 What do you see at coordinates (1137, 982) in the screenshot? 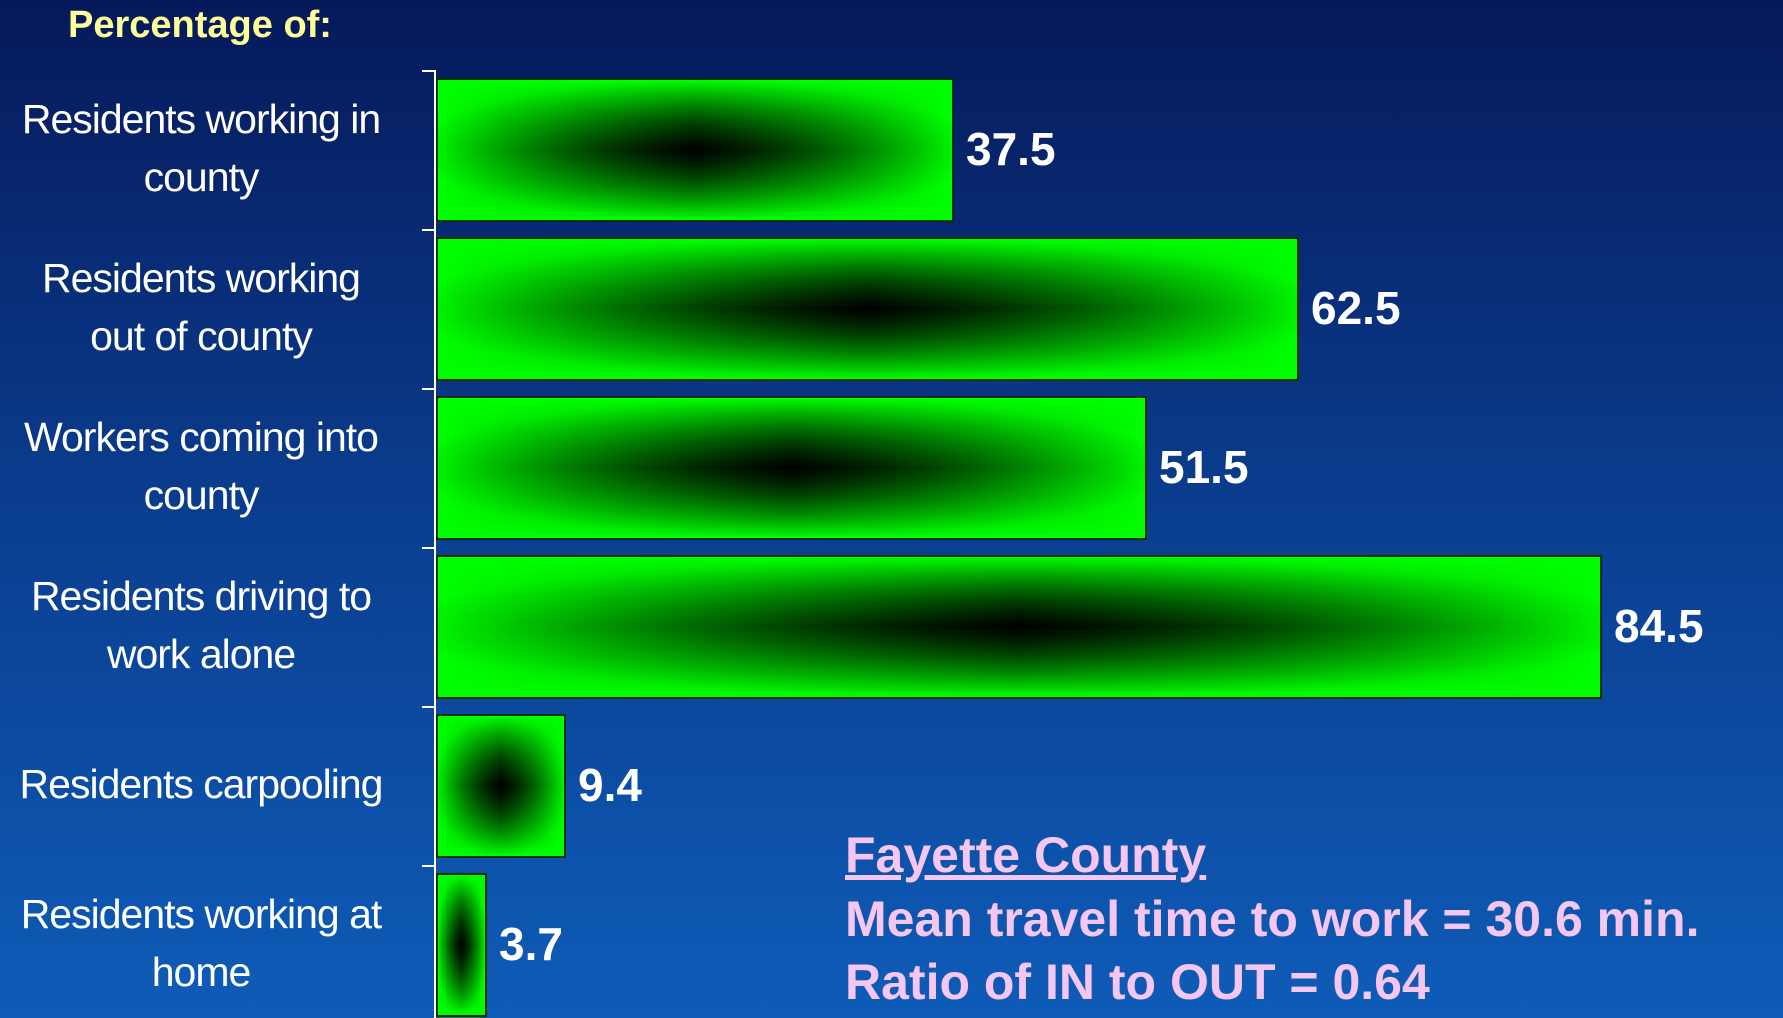
I see `in-out-ratio: Ratio of IN to OUT = 0.64` at bounding box center [1137, 982].